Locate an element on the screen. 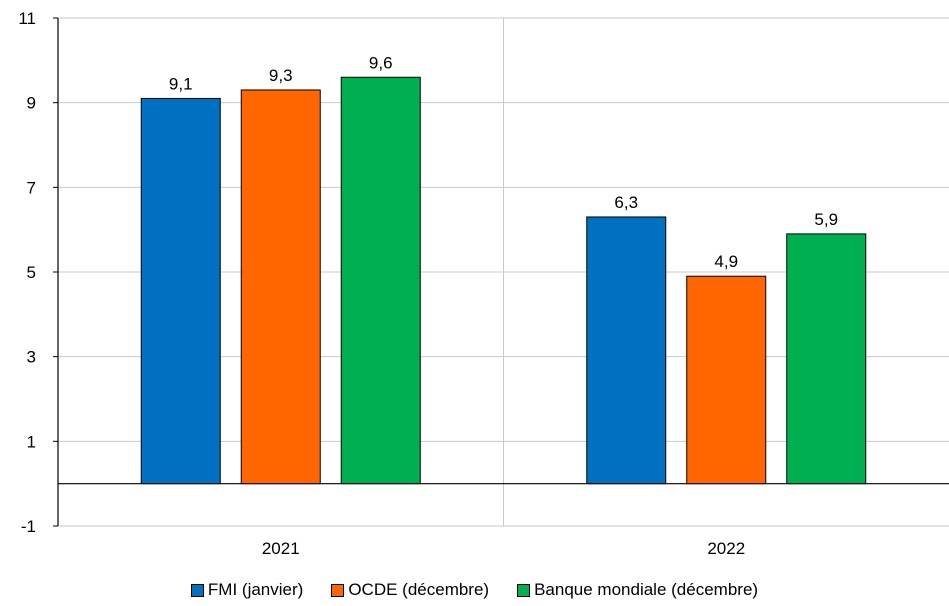 The width and height of the screenshot is (949, 606). y-tick-label: 5 is located at coordinates (31, 272).